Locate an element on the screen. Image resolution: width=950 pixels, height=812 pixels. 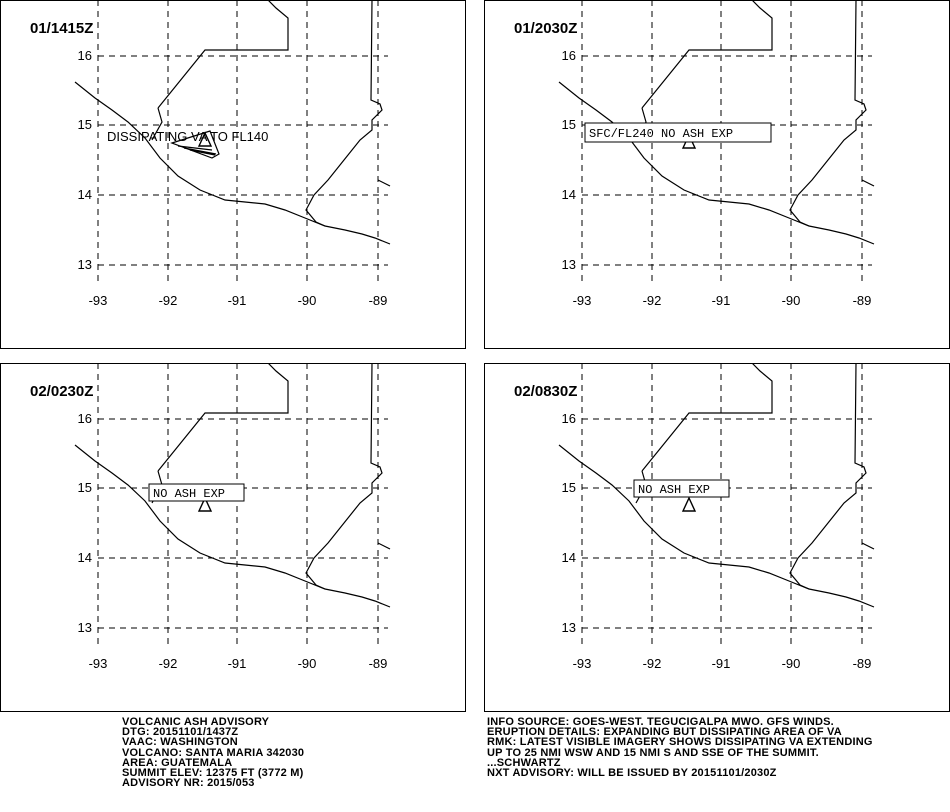
advisory-line: VOLCANIC ASH ADVISORY is located at coordinates (196, 722).